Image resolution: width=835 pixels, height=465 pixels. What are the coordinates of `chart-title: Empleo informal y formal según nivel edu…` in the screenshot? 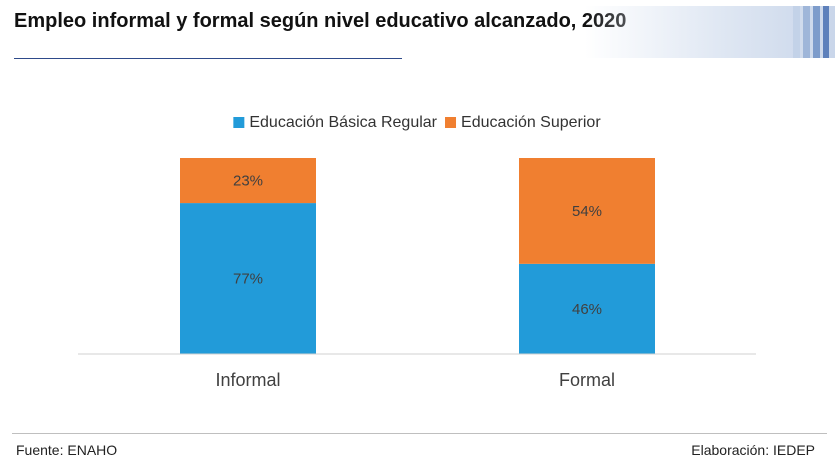 It's located at (320, 21).